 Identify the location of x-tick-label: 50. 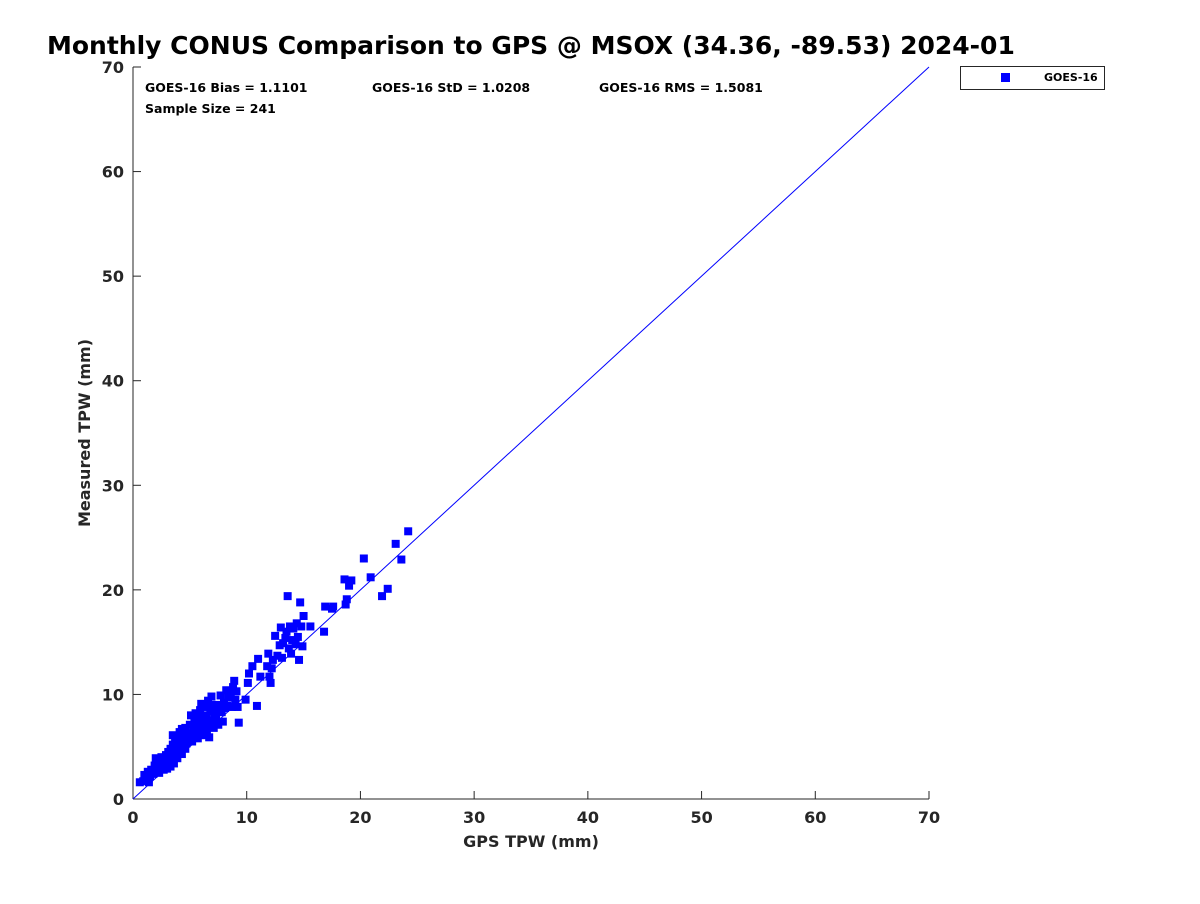
(701, 817).